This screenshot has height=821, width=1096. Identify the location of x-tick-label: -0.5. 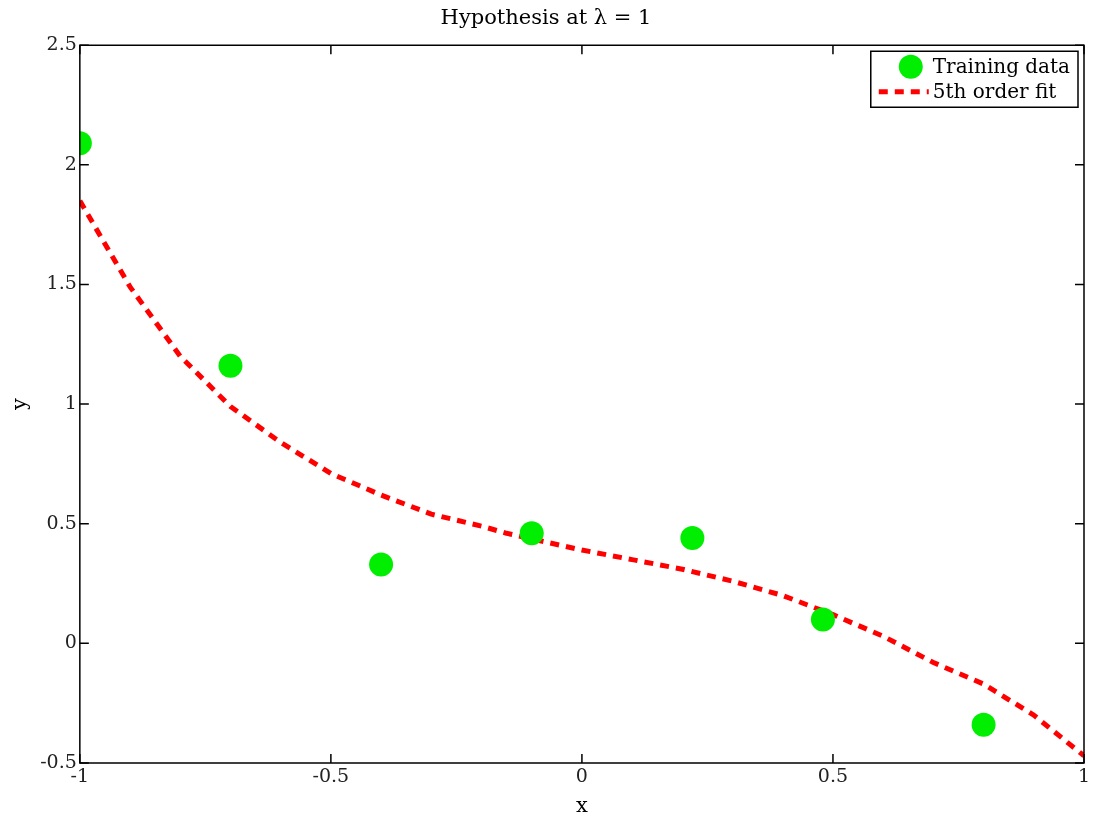
(331, 775).